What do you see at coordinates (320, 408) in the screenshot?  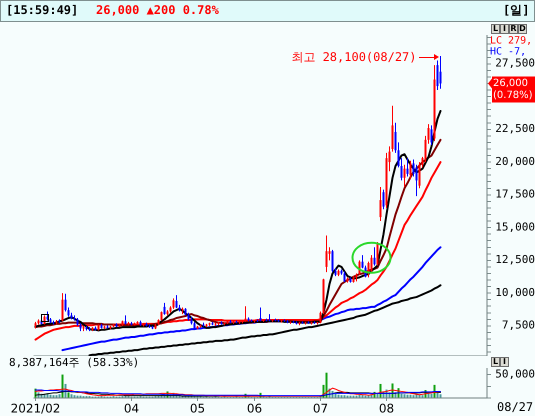 I see `x-tick-label: 07` at bounding box center [320, 408].